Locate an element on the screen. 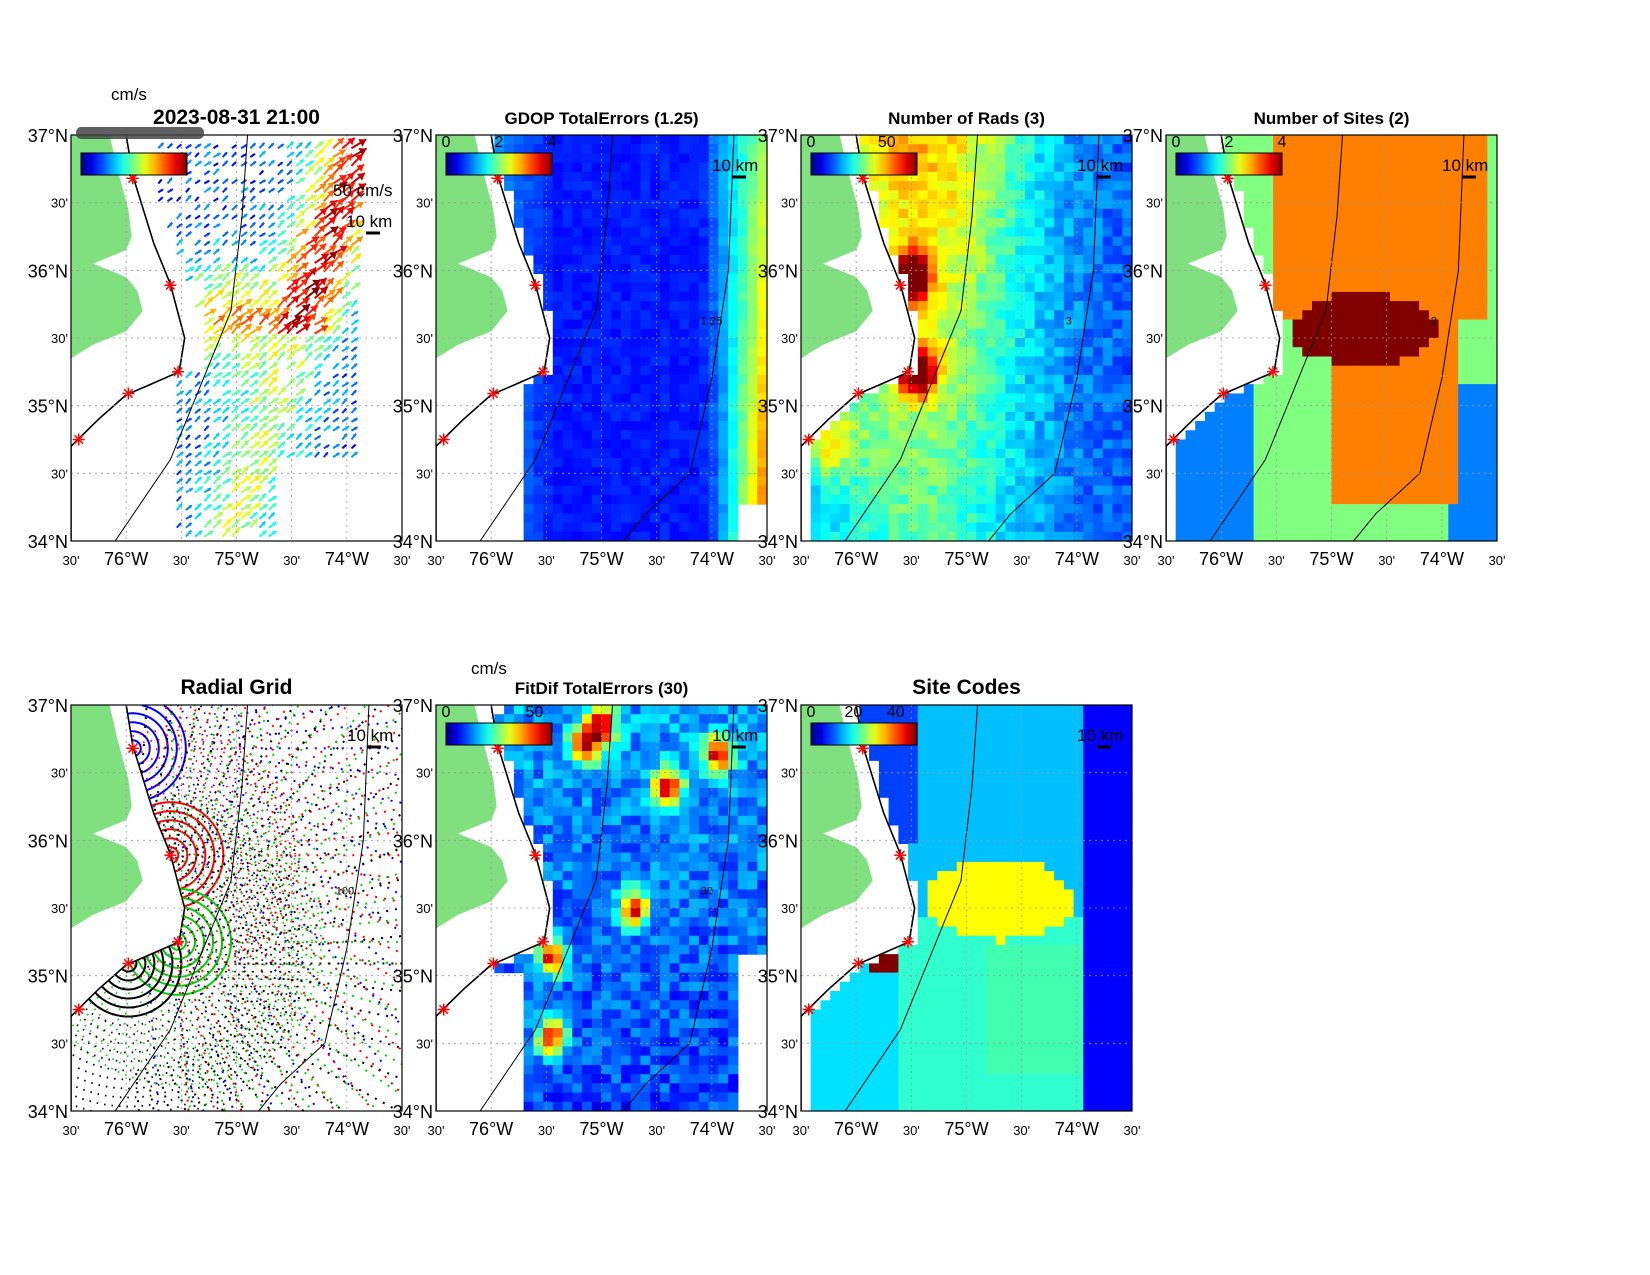  y-tick-label: 36°N is located at coordinates (48, 271).